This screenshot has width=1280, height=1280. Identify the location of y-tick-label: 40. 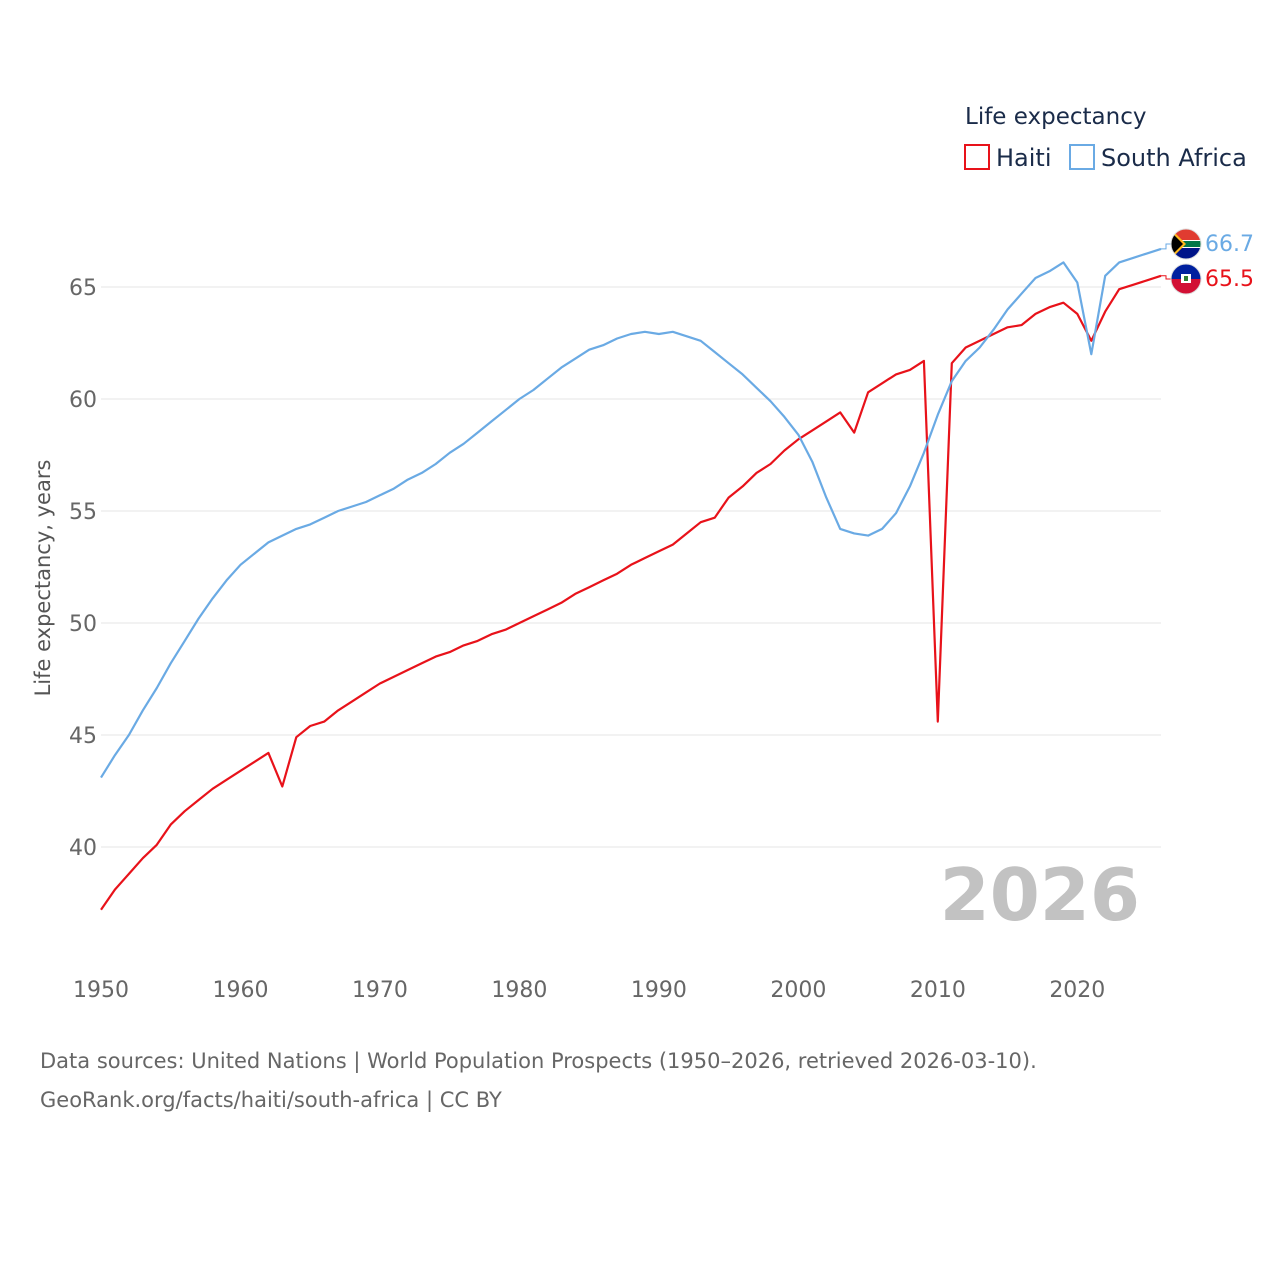
(83, 848).